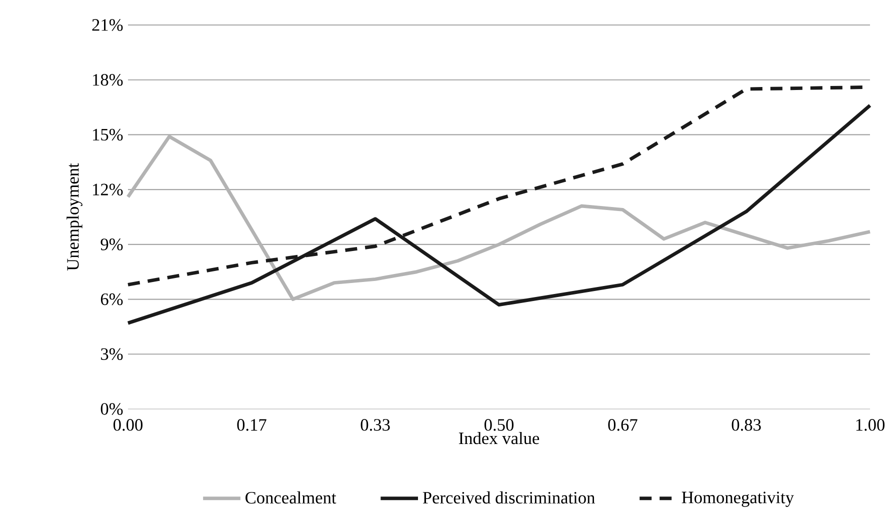 This screenshot has width=893, height=511. Describe the element at coordinates (499, 438) in the screenshot. I see `x-axis-title: Index value` at that location.